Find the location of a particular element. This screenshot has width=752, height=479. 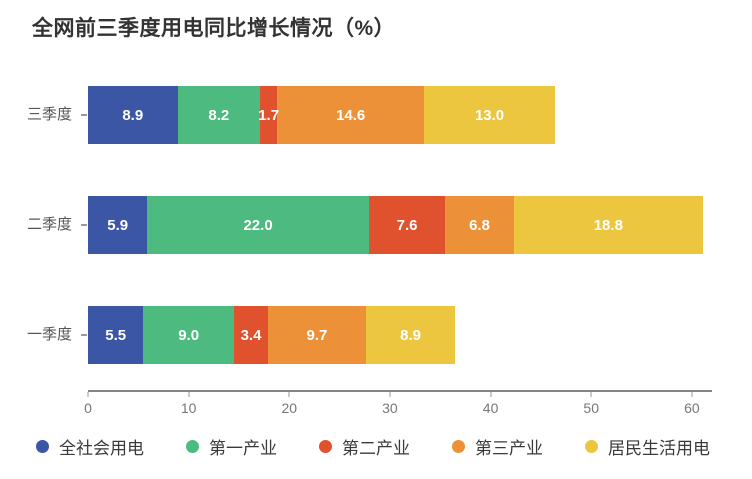

x-axis: 0 10 20 30 40 50 60 is located at coordinates (398, 408).